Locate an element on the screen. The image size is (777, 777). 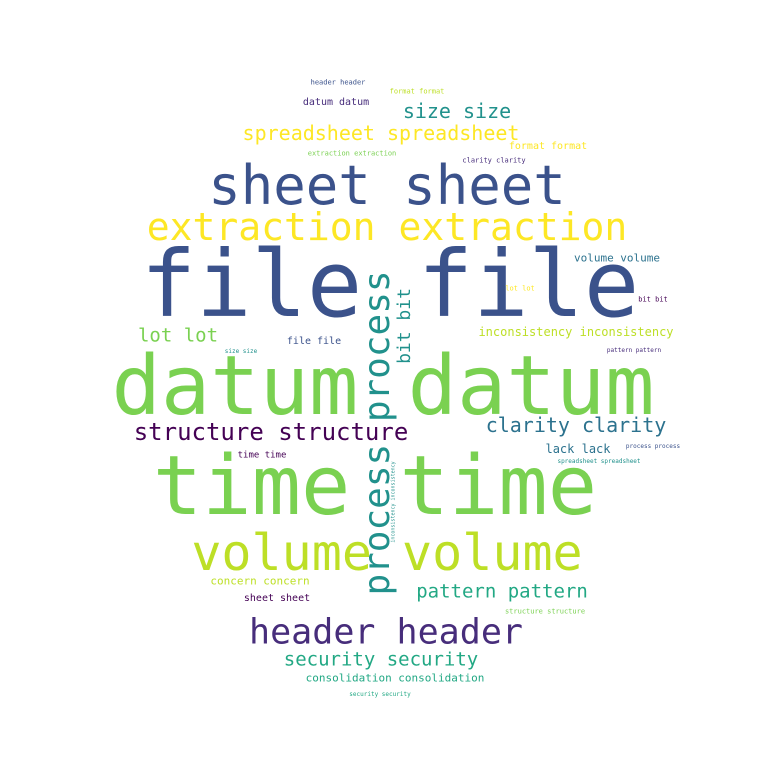
word: process process is located at coordinates (653, 446).